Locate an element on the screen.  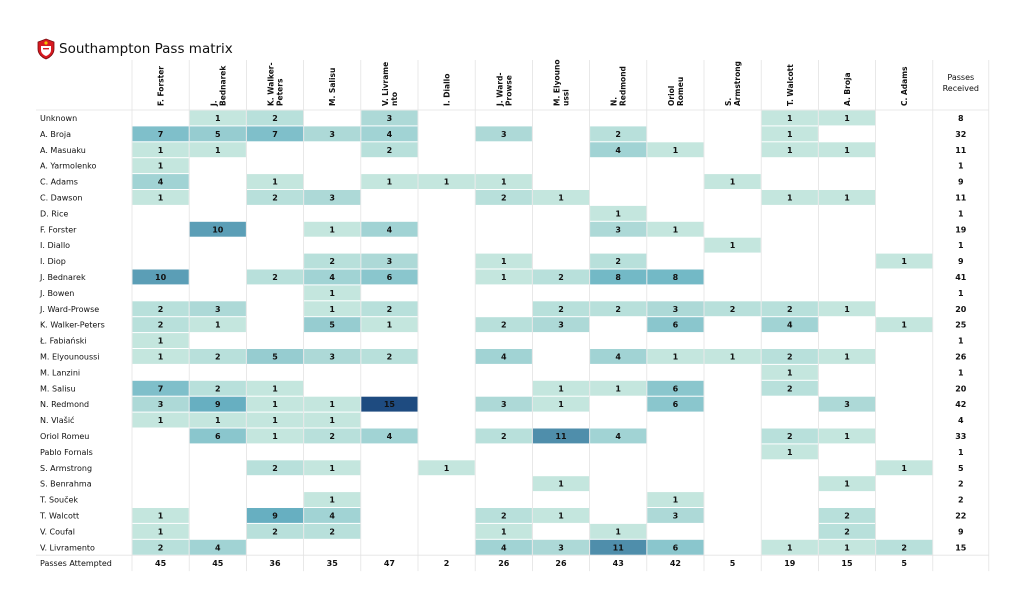
column-label: Oriol Romeu is located at coordinates (676, 91).